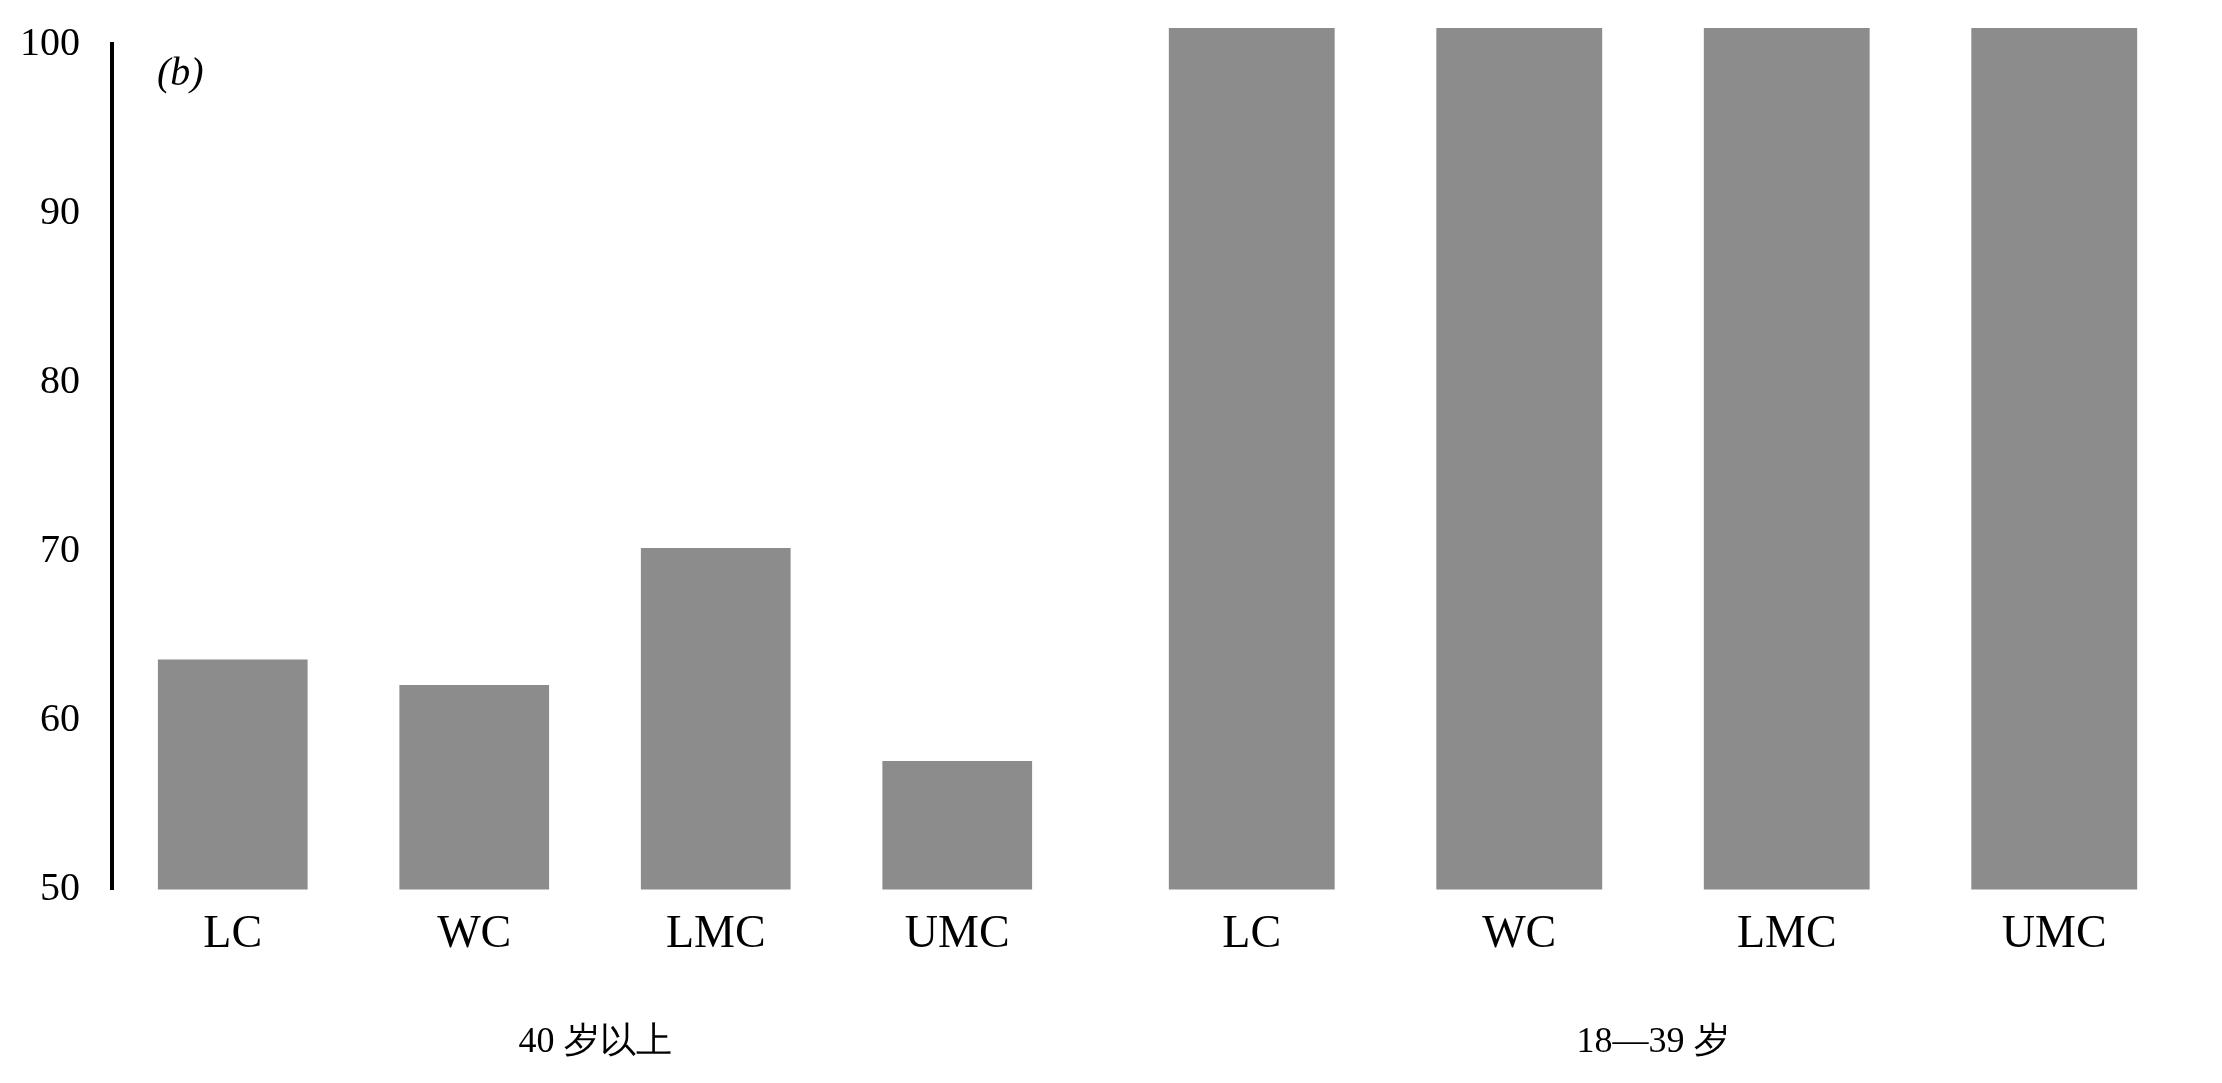 This screenshot has width=2222, height=1083. Describe the element at coordinates (60, 548) in the screenshot. I see `y-tick-label: 70` at that location.